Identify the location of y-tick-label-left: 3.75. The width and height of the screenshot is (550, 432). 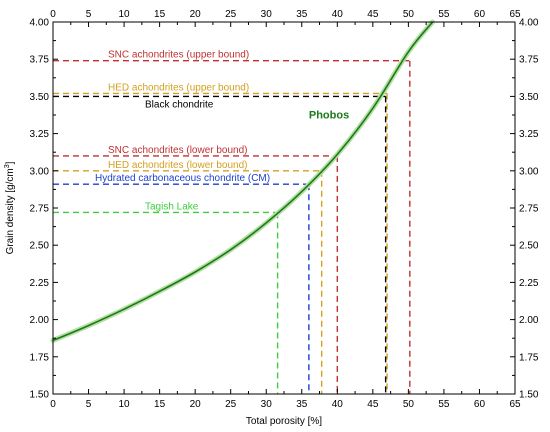
(40, 60).